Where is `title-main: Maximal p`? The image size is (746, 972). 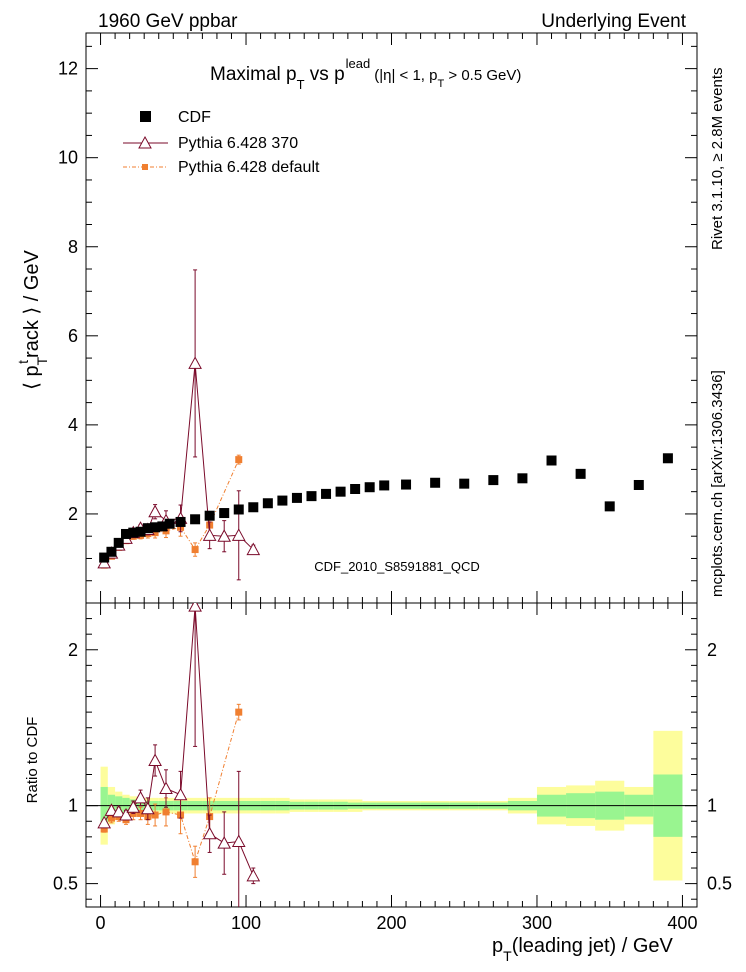
title-main: Maximal p is located at coordinates (253, 74).